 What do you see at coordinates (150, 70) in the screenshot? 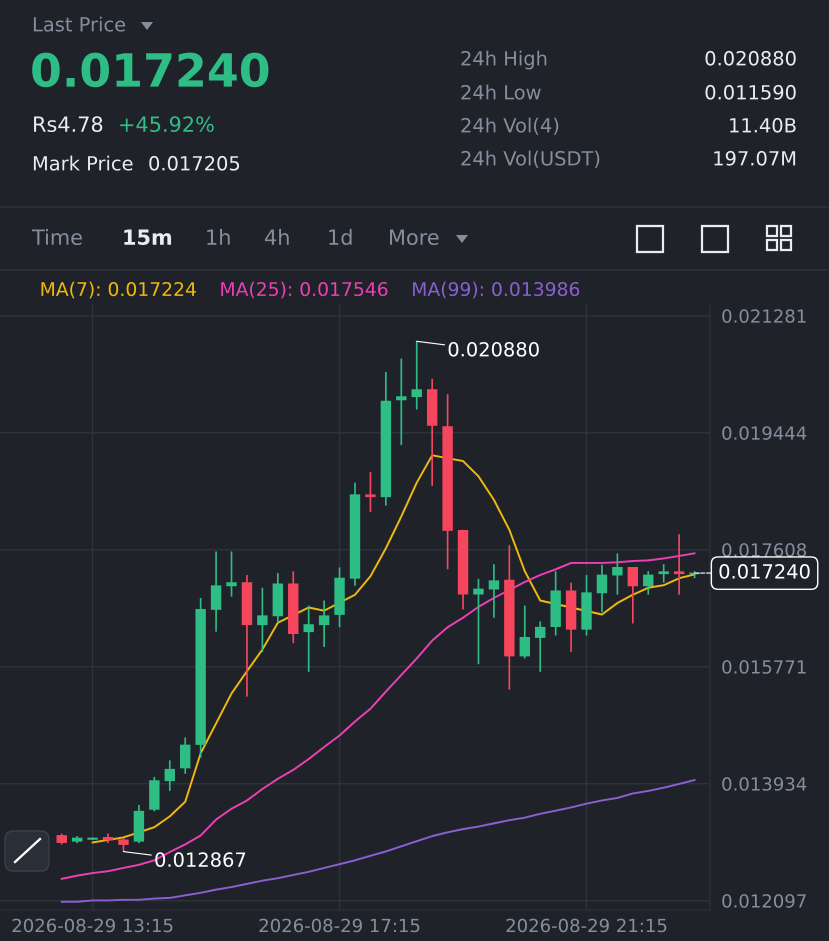
I see `text: 0.017240` at bounding box center [150, 70].